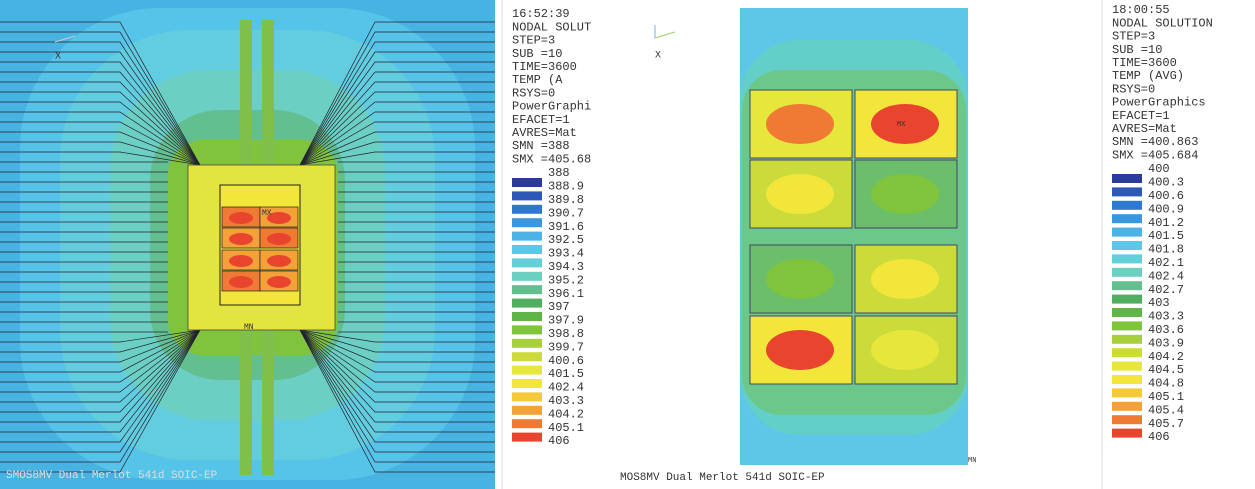 This screenshot has height=489, width=1255. Describe the element at coordinates (112, 476) in the screenshot. I see `footer: SMOS8MV Dual Merlot 541d SOIC-EP` at that location.